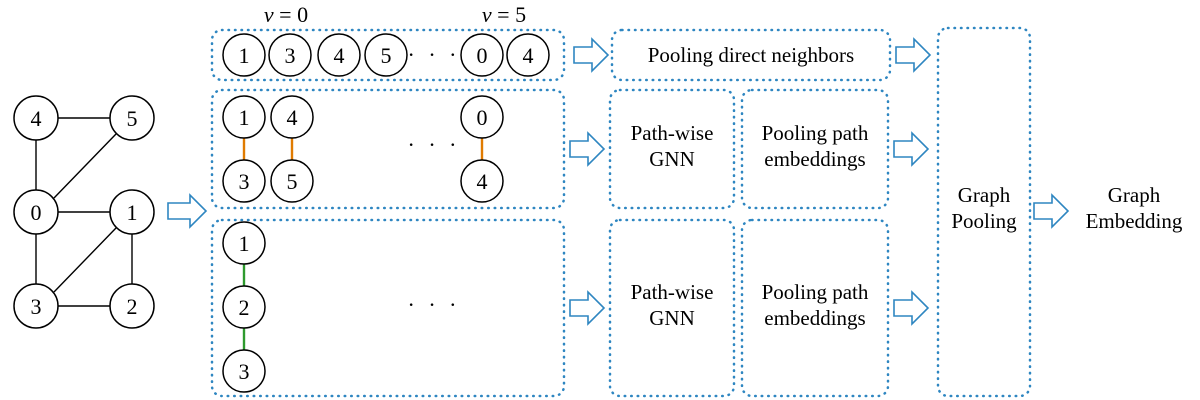 The image size is (1200, 400). I want to click on length2-path-box, so click(388, 149).